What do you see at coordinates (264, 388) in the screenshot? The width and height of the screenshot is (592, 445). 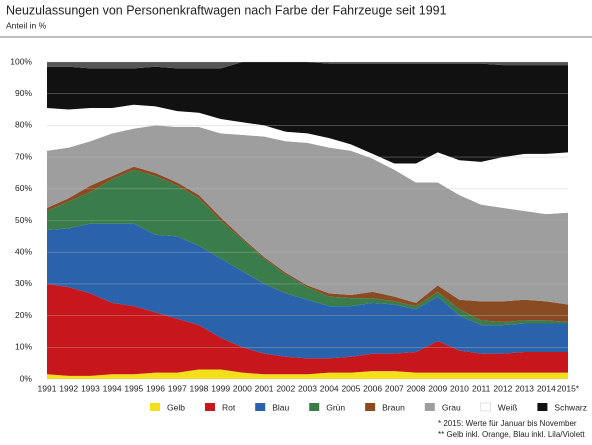 I see `x-tick-label: 2001` at bounding box center [264, 388].